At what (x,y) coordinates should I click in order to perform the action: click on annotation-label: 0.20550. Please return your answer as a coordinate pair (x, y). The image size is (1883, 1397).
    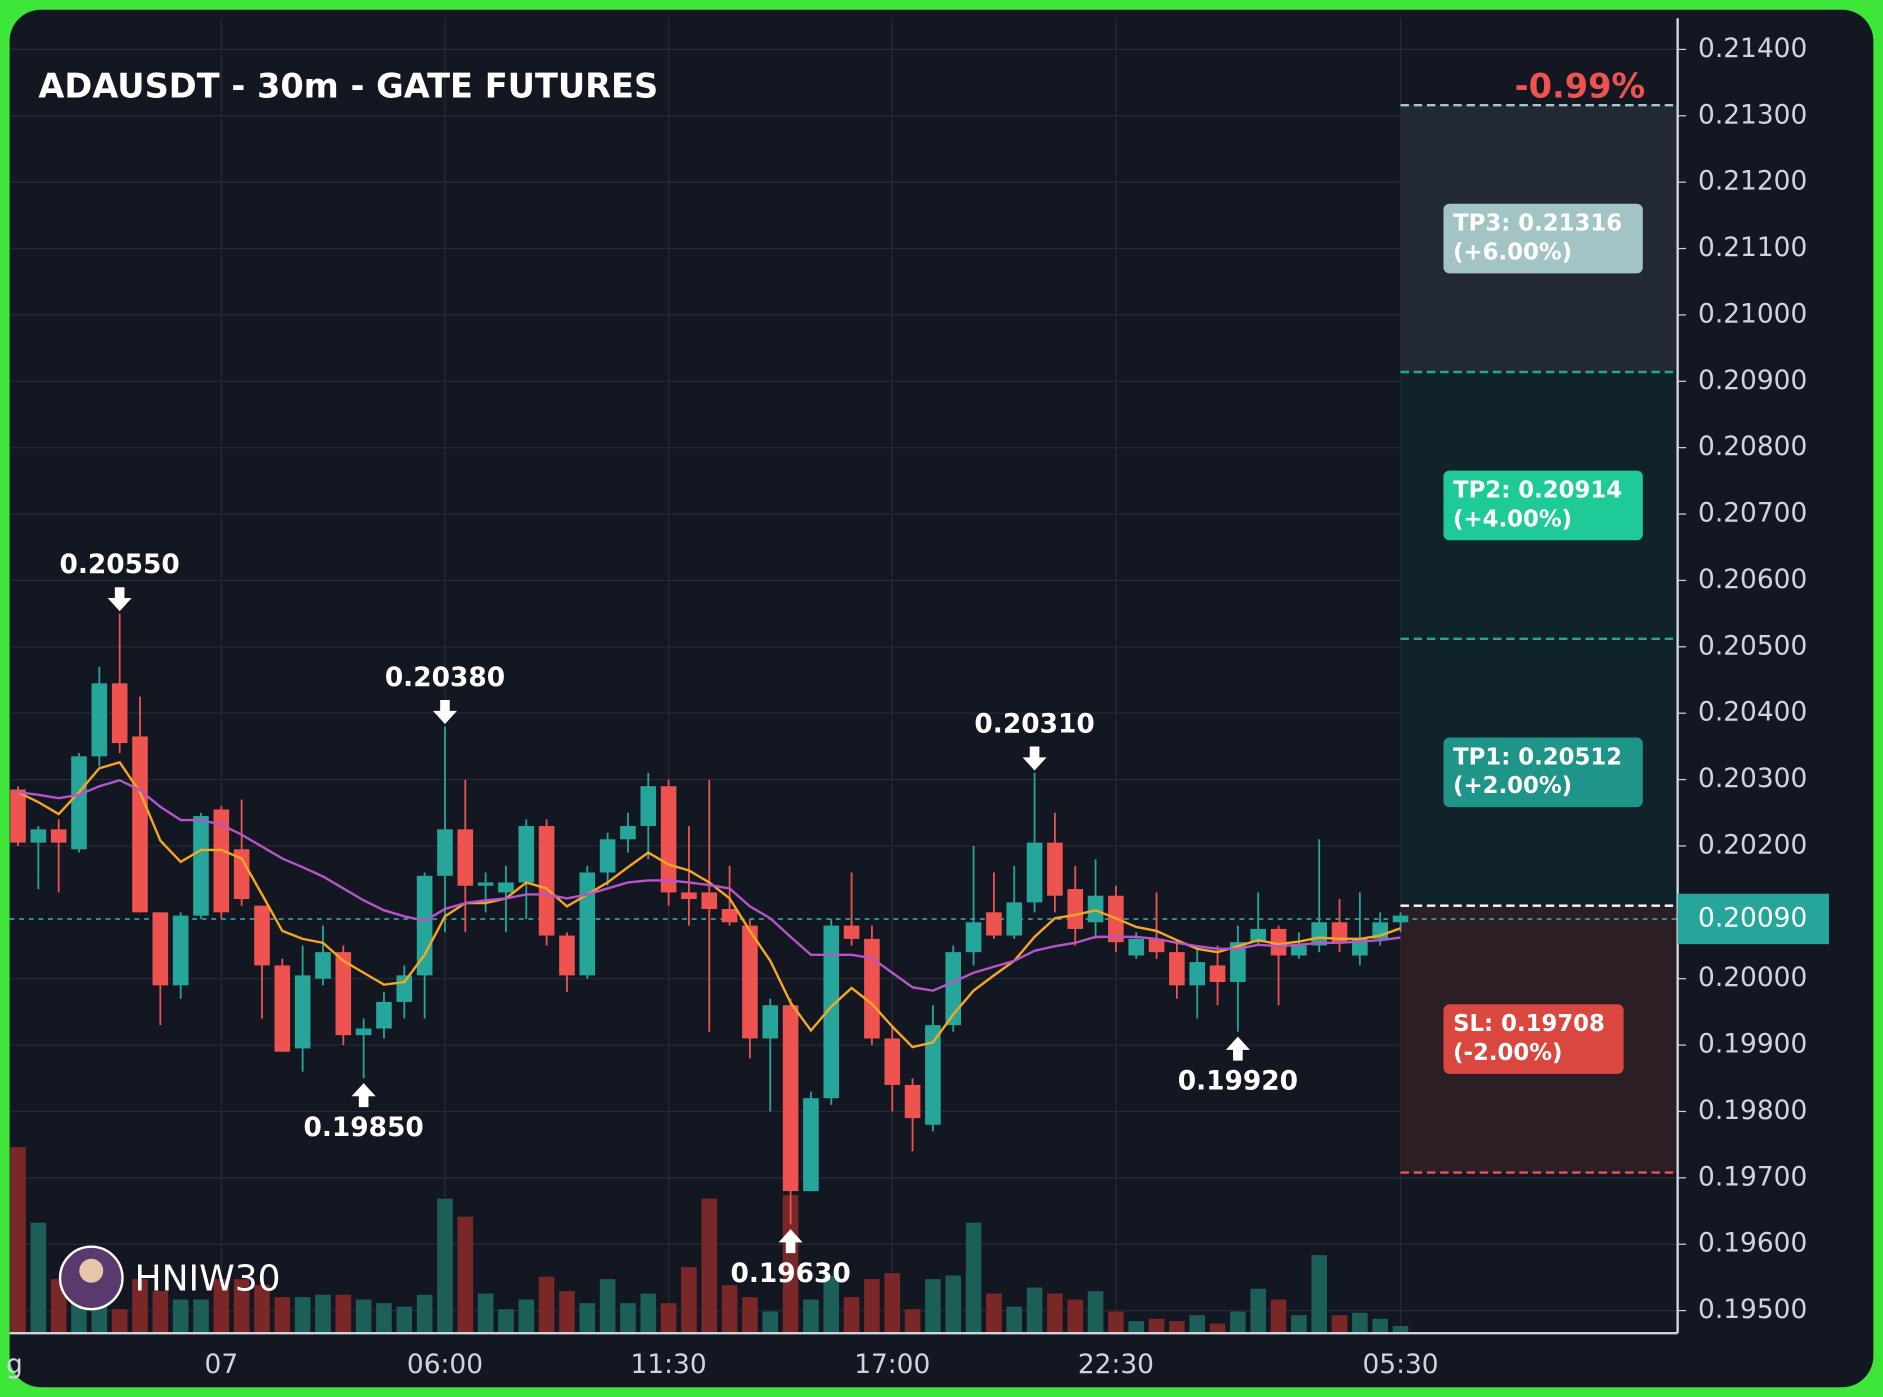
    Looking at the image, I should click on (120, 564).